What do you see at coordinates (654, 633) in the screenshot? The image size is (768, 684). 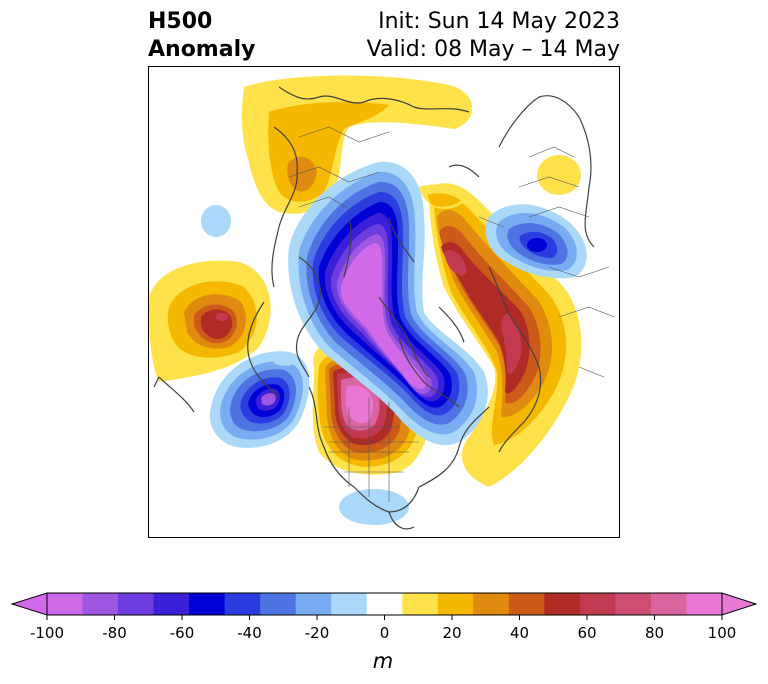 I see `colorbar-tick-label: 80` at bounding box center [654, 633].